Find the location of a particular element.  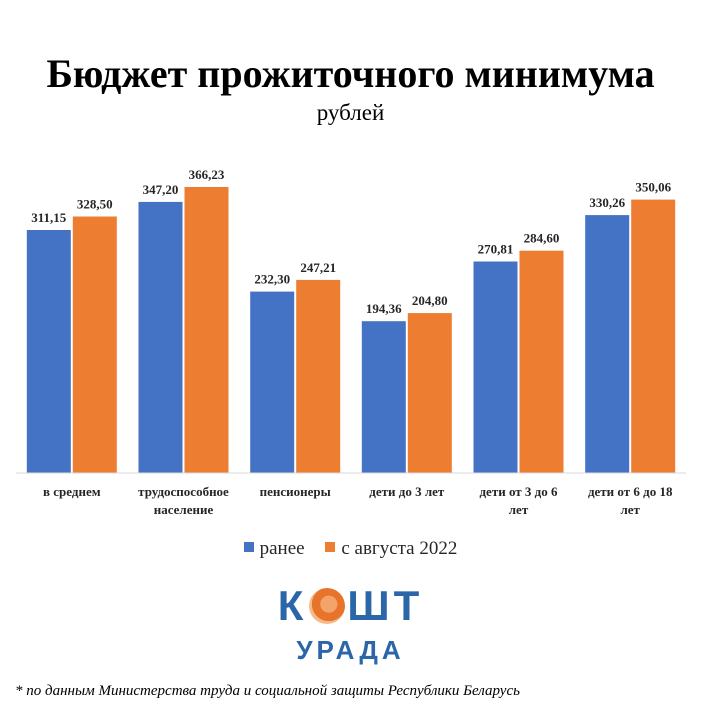

data-label: 284,60 is located at coordinates (542, 238).